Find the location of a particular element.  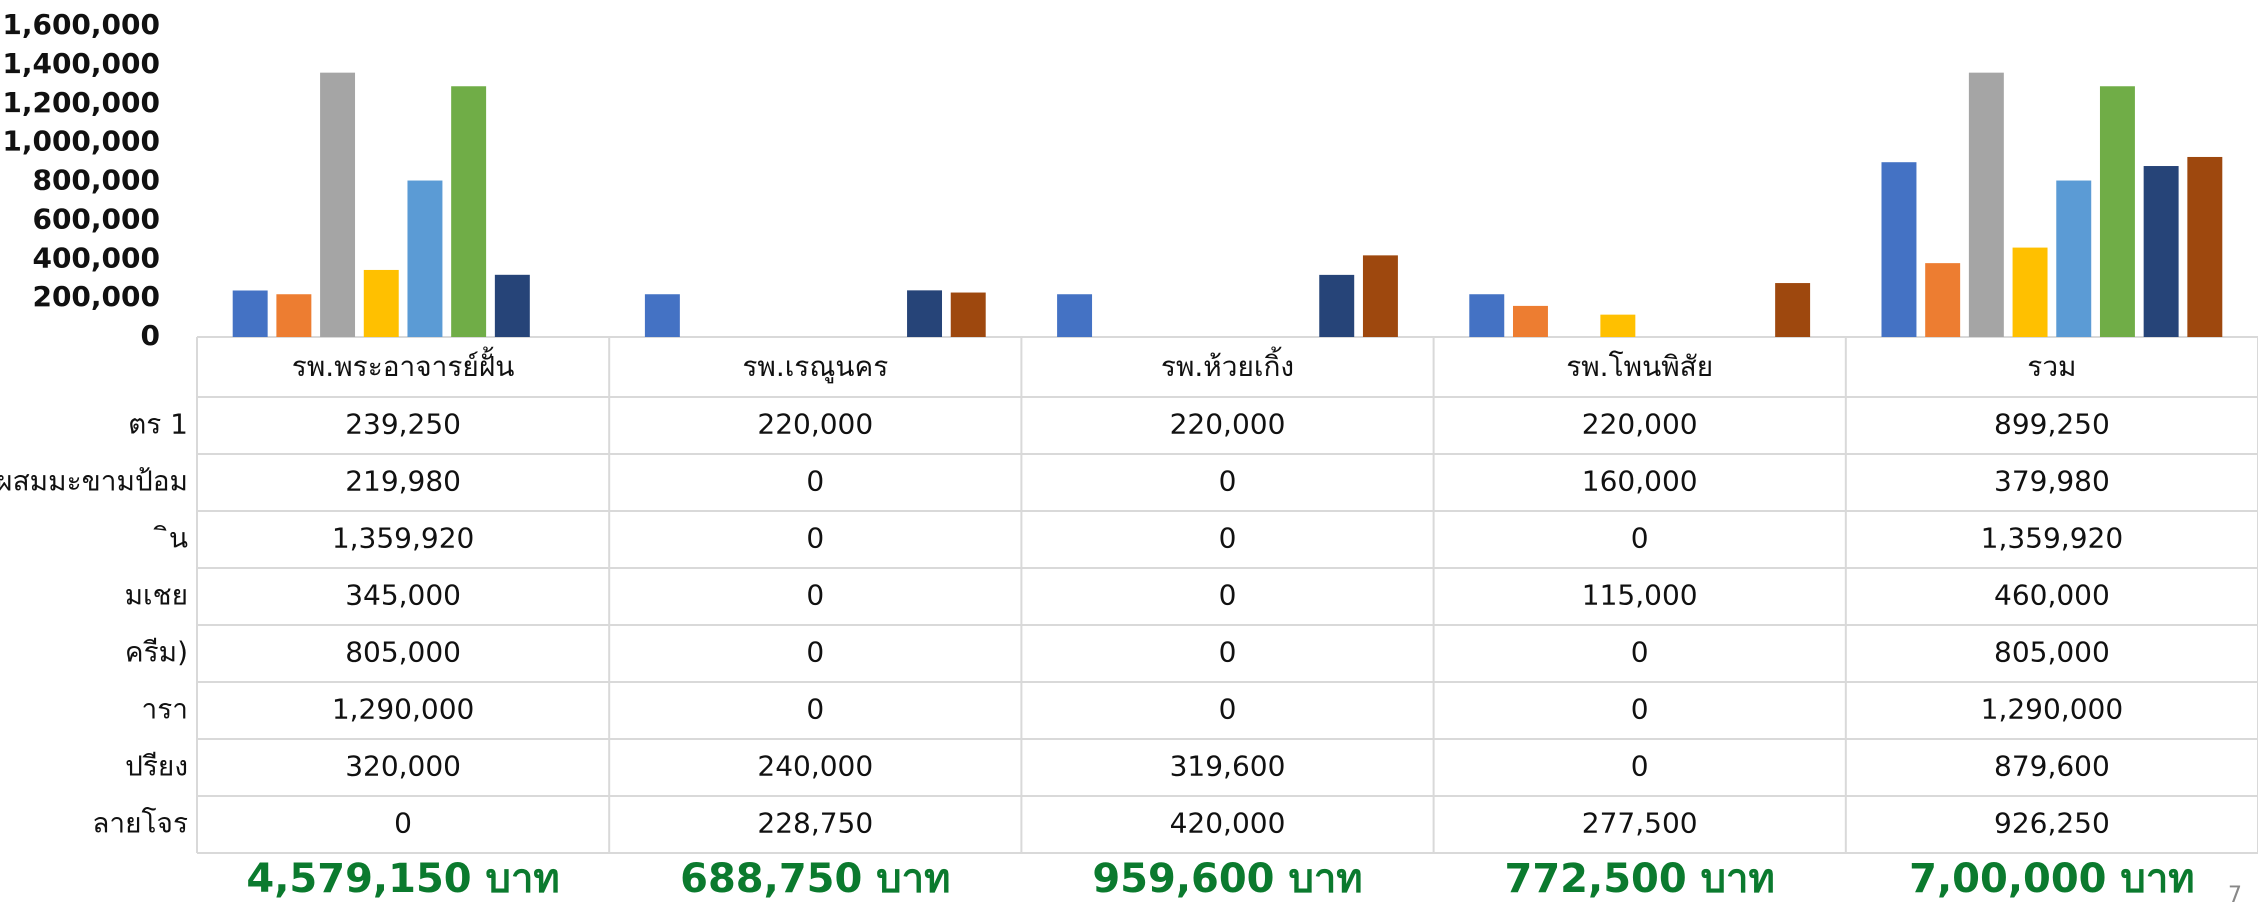

total-label: 4,579,150 บาท is located at coordinates (402, 879).